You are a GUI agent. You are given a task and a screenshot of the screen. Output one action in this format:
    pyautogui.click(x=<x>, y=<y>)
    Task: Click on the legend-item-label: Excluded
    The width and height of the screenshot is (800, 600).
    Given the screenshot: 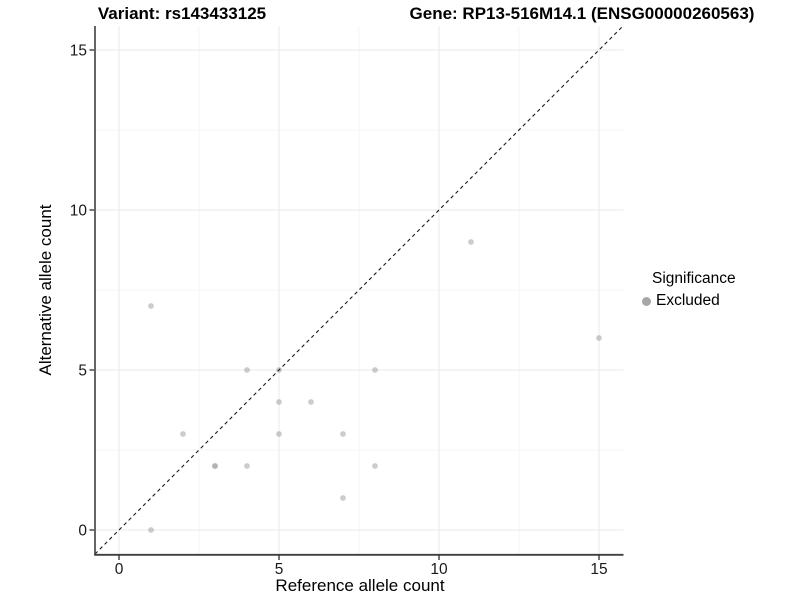 What is the action you would take?
    pyautogui.click(x=688, y=300)
    